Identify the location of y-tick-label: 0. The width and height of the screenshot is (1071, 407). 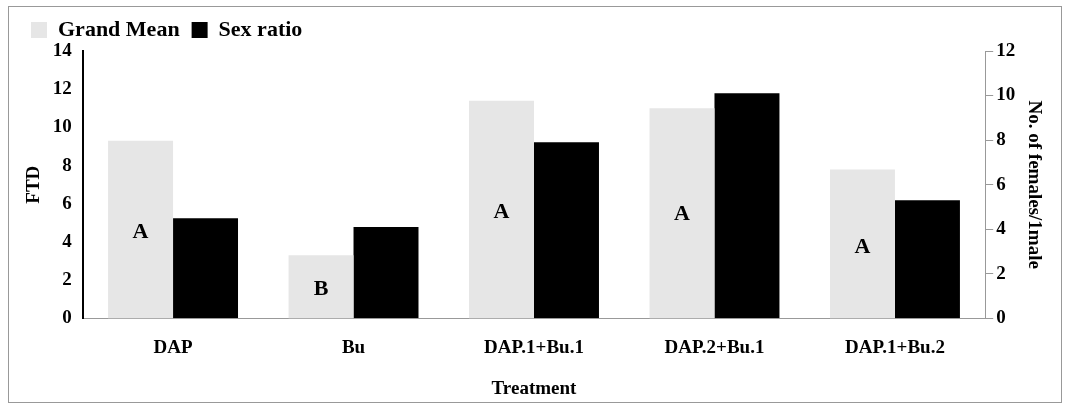
(67, 317).